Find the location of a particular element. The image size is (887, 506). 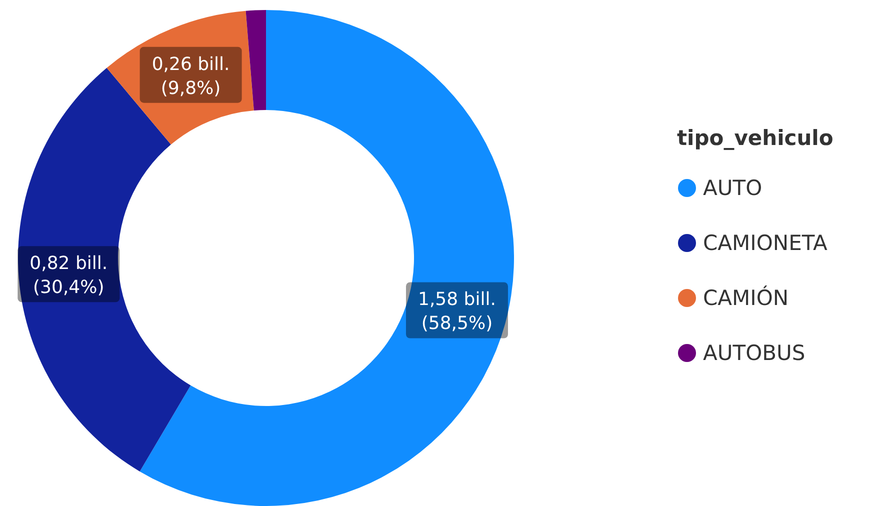

legend-label: AUTOBUS is located at coordinates (754, 352).